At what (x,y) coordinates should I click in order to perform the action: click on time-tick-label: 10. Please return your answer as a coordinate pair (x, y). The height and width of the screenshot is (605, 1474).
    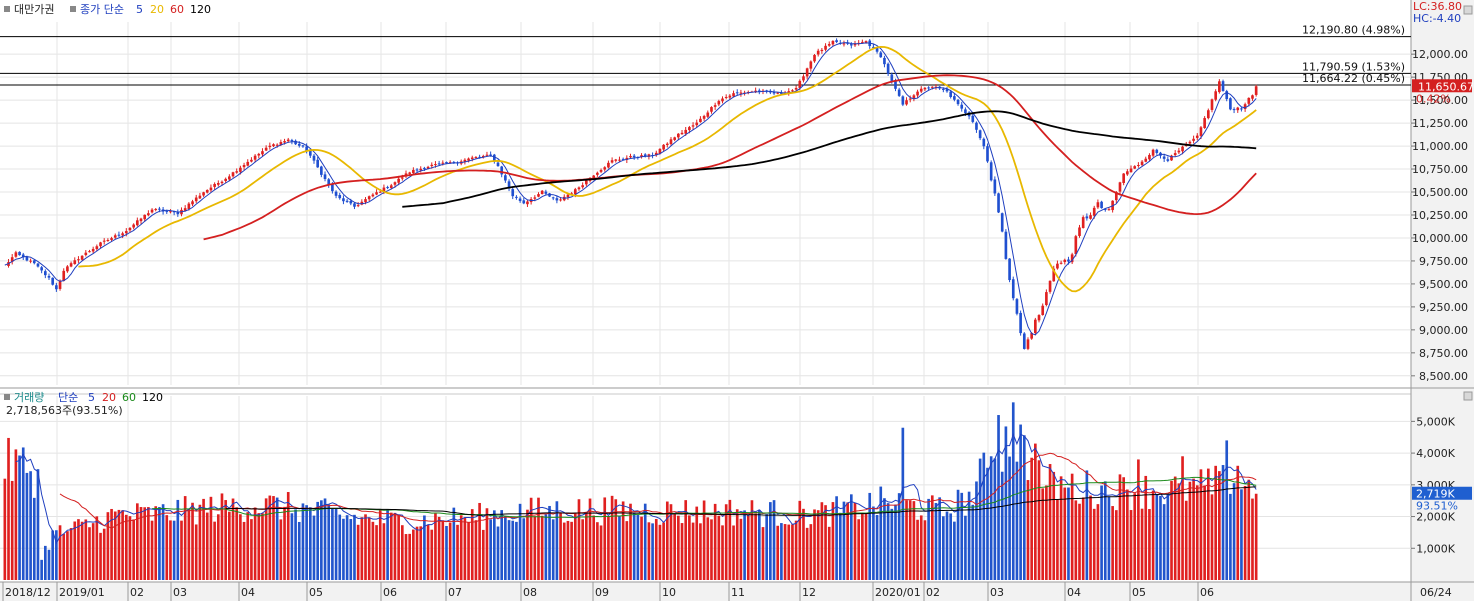
    Looking at the image, I should click on (669, 592).